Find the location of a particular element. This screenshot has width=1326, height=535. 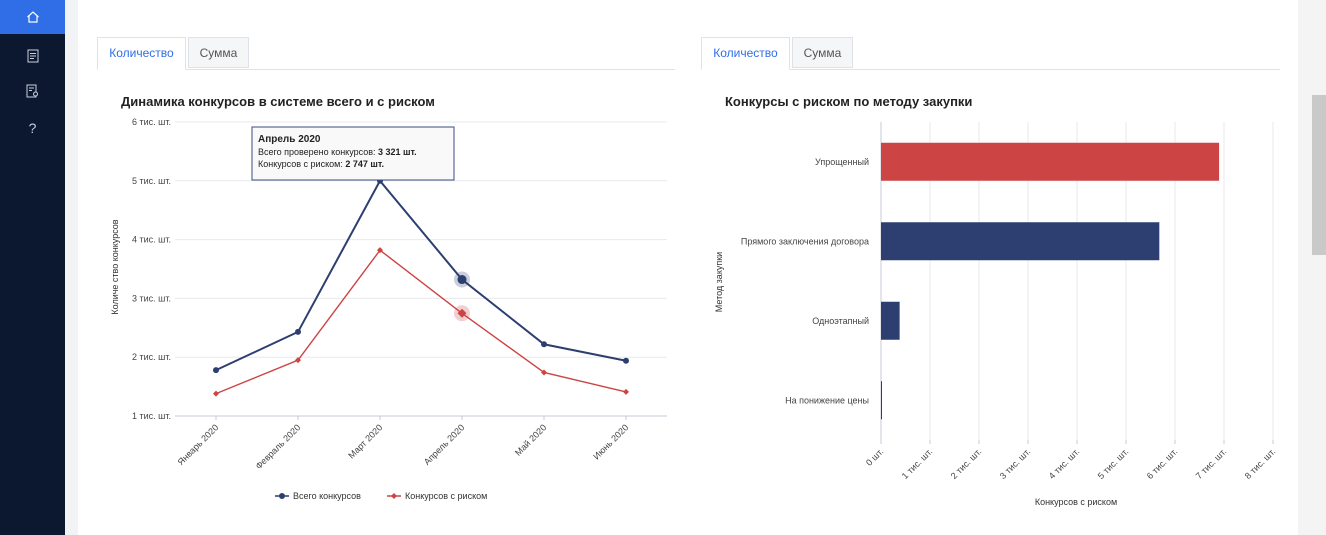

bar-chart-x-tick-label: 6 тис. шт. is located at coordinates (1162, 463).